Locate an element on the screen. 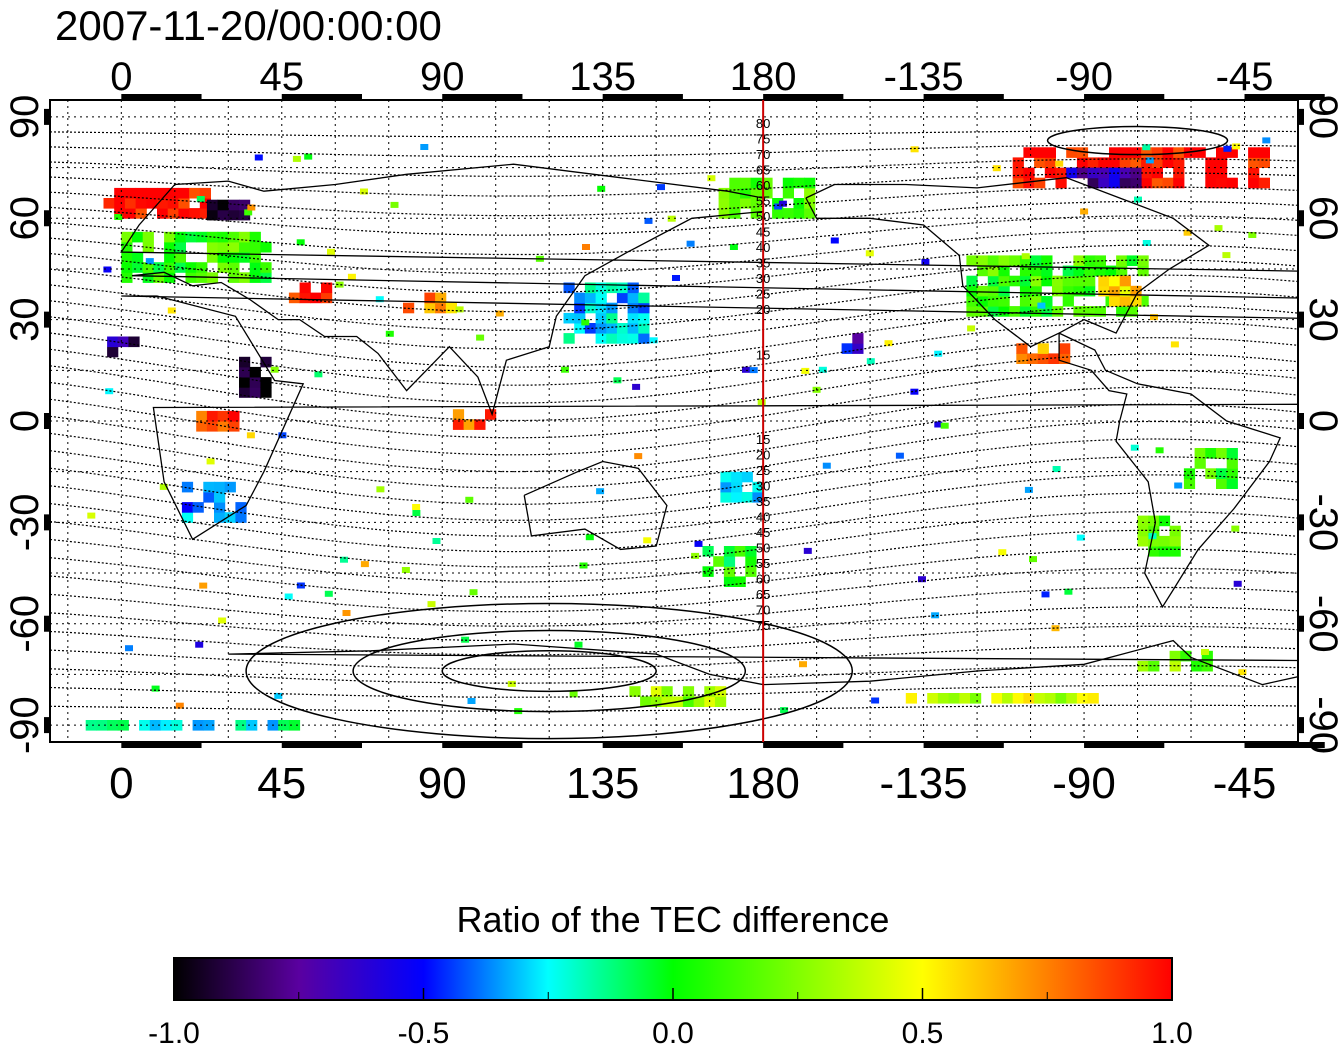 Image resolution: width=1344 pixels, height=1053 pixels. mlat-label-north: 25 is located at coordinates (763, 294).